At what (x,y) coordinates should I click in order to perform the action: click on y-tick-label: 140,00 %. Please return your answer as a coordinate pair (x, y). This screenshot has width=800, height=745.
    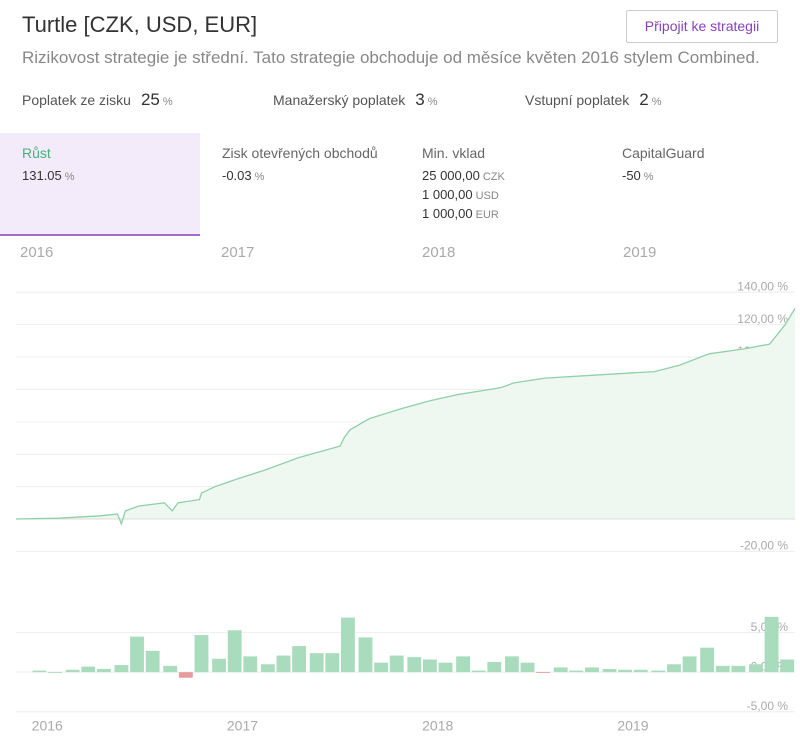
    Looking at the image, I should click on (762, 286).